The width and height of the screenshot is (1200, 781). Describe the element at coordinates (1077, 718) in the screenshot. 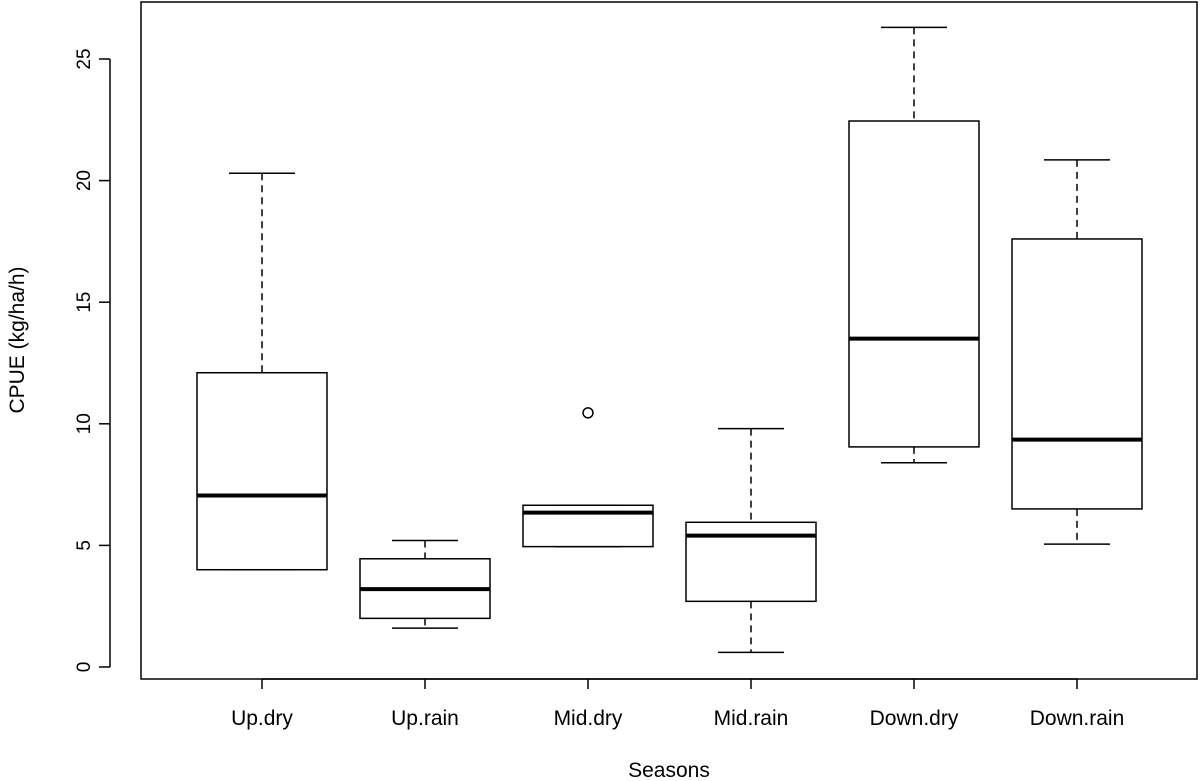

I see `x-tick-label: Down.rain` at that location.